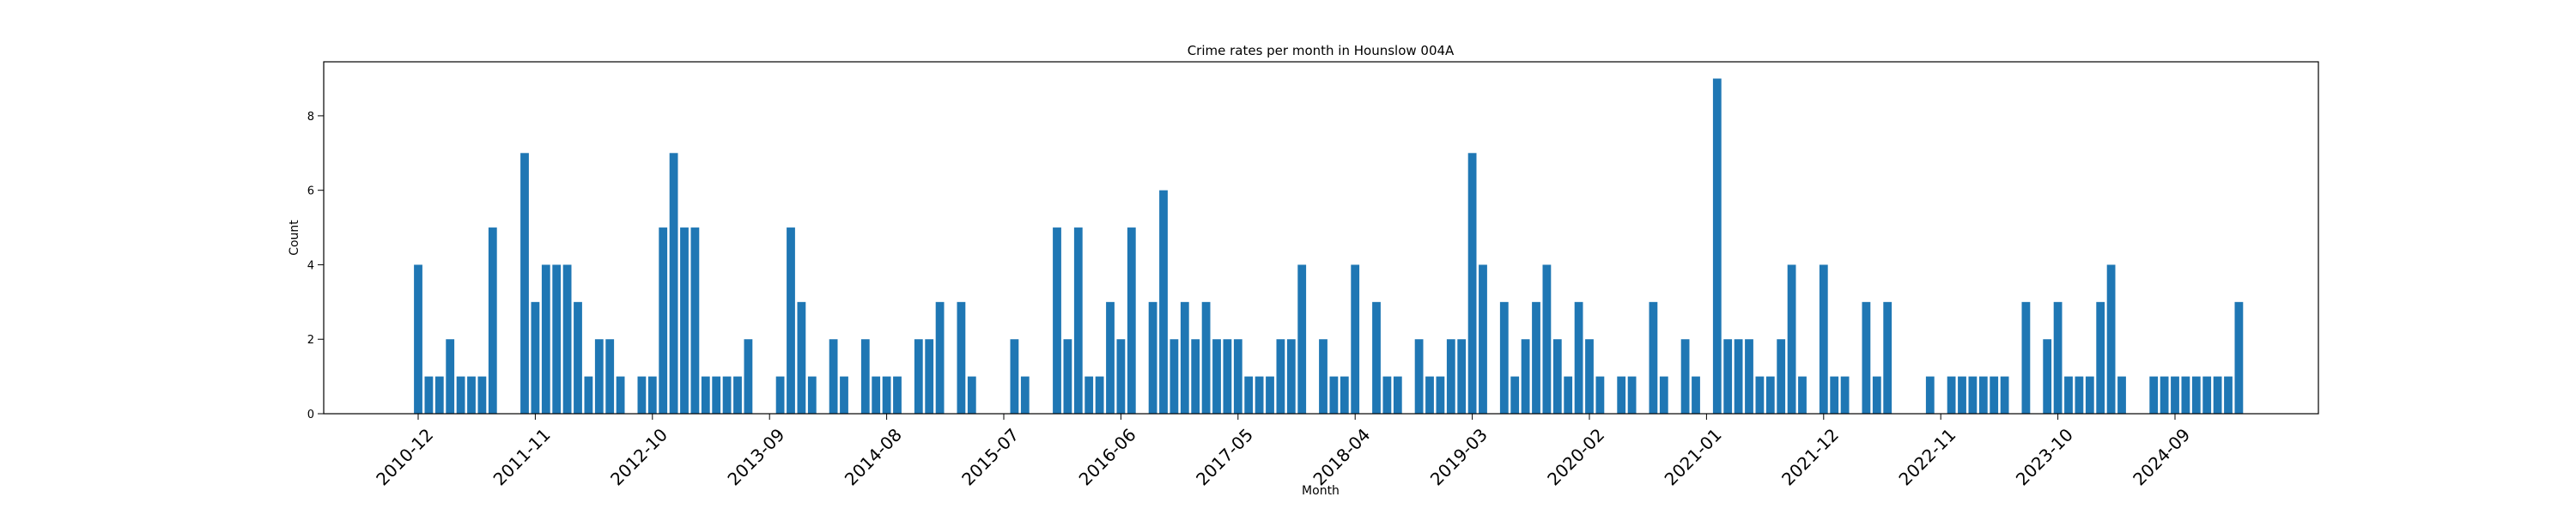 The height and width of the screenshot is (515, 2576). I want to click on y-axis-label: Count, so click(294, 238).